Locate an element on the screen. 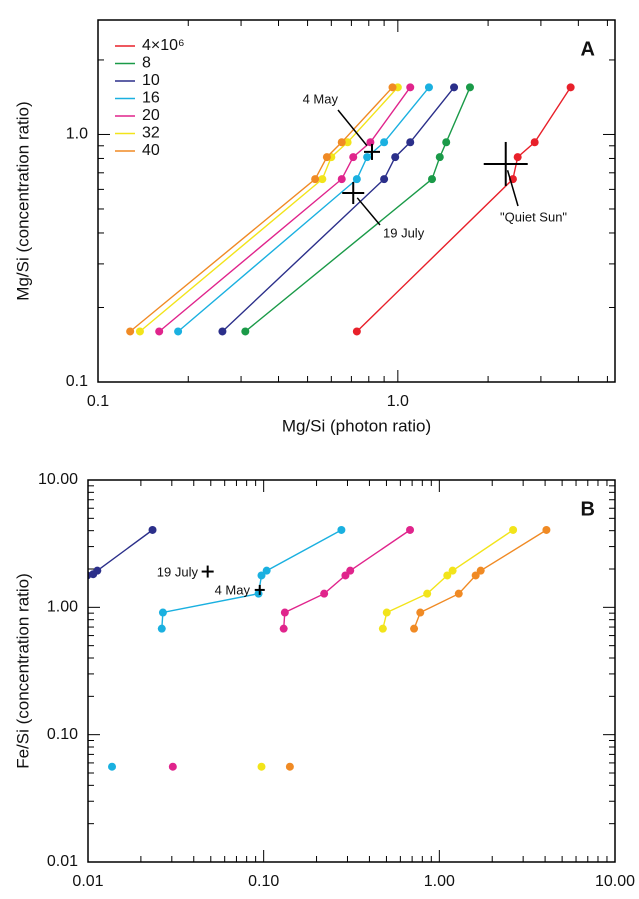 The height and width of the screenshot is (899, 639). y-tick-label: 1.00 is located at coordinates (62, 607).